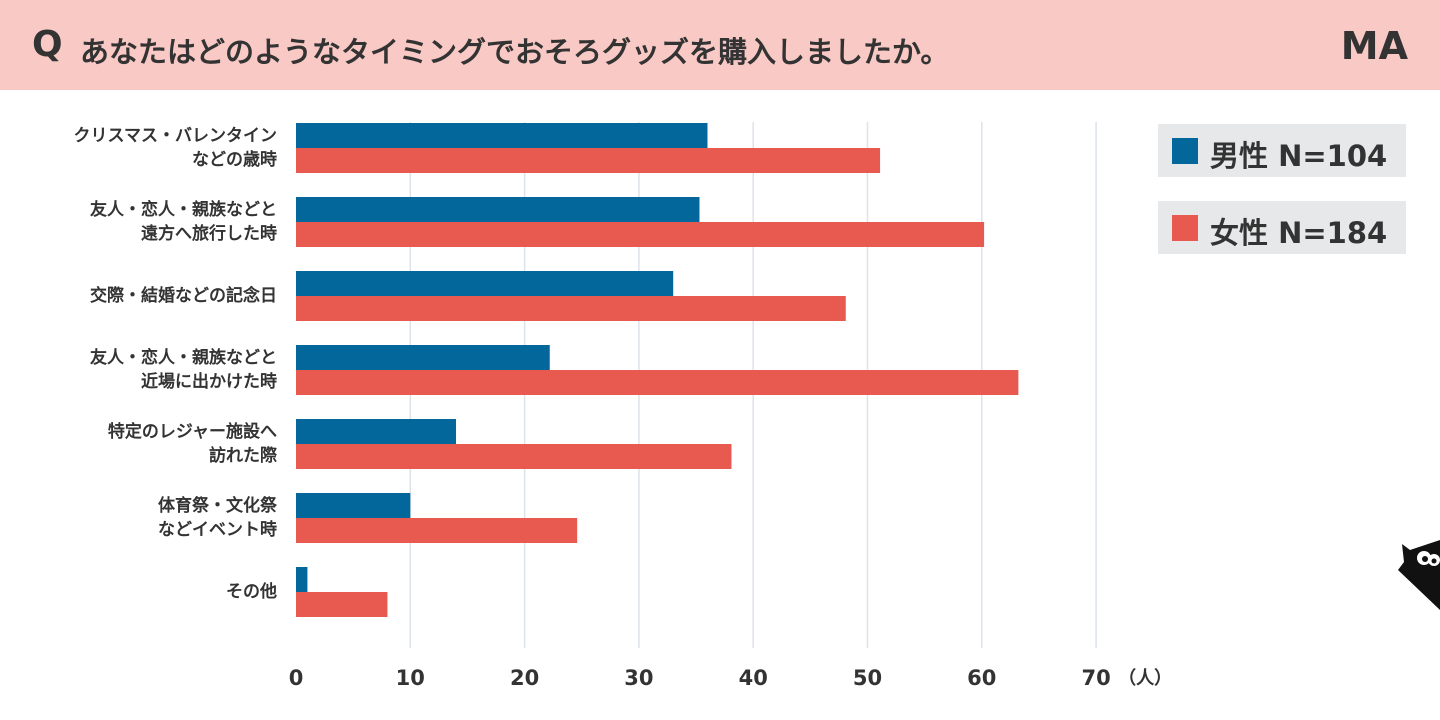 The width and height of the screenshot is (1440, 720). I want to click on answer-type-badge: MA, so click(1374, 46).